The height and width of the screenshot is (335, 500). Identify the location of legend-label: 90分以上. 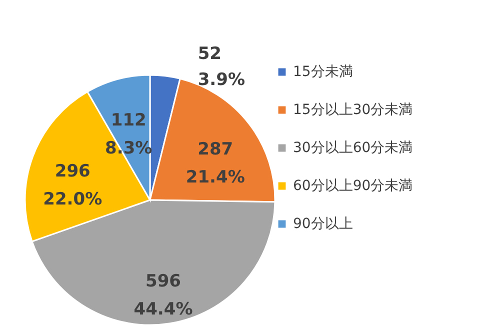
(323, 224).